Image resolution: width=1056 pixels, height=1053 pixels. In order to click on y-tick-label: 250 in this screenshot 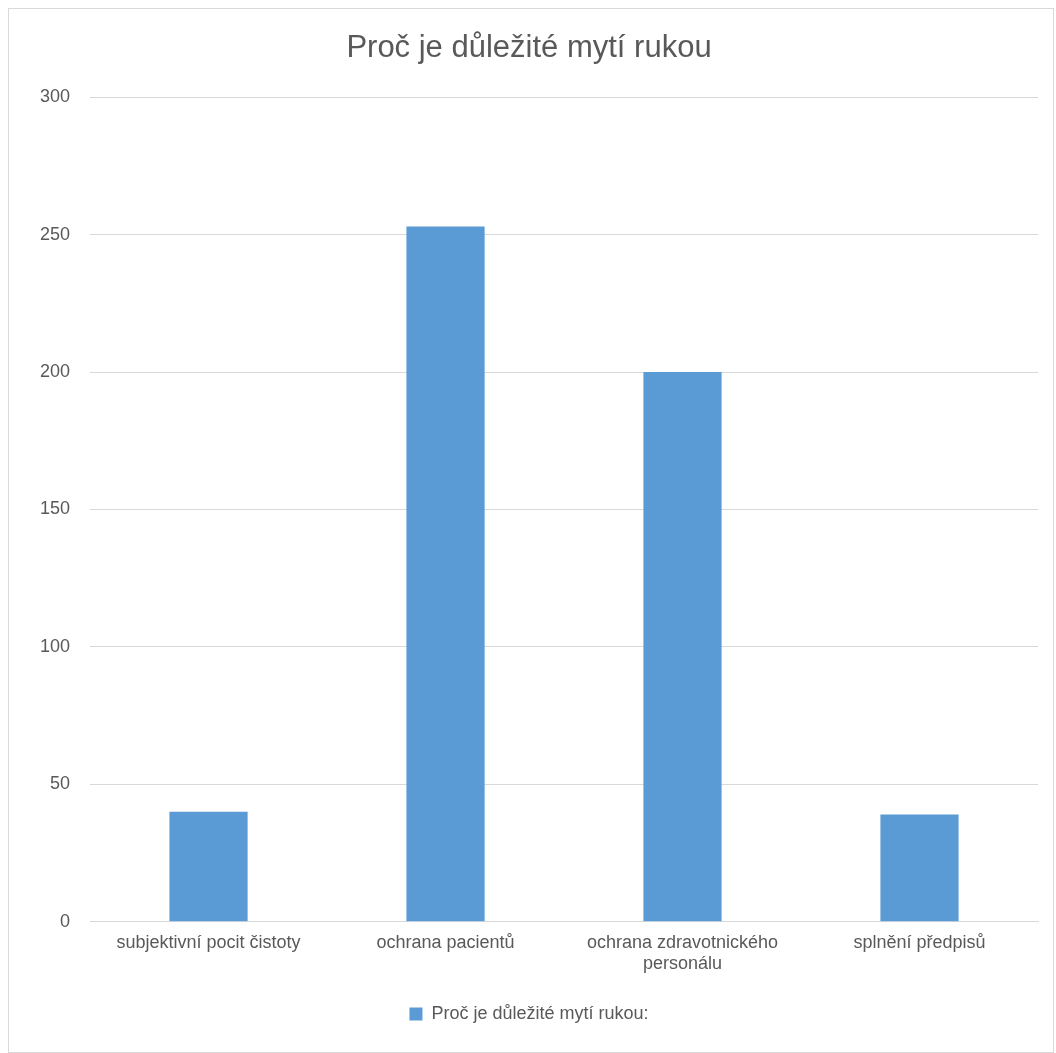, I will do `click(55, 233)`.